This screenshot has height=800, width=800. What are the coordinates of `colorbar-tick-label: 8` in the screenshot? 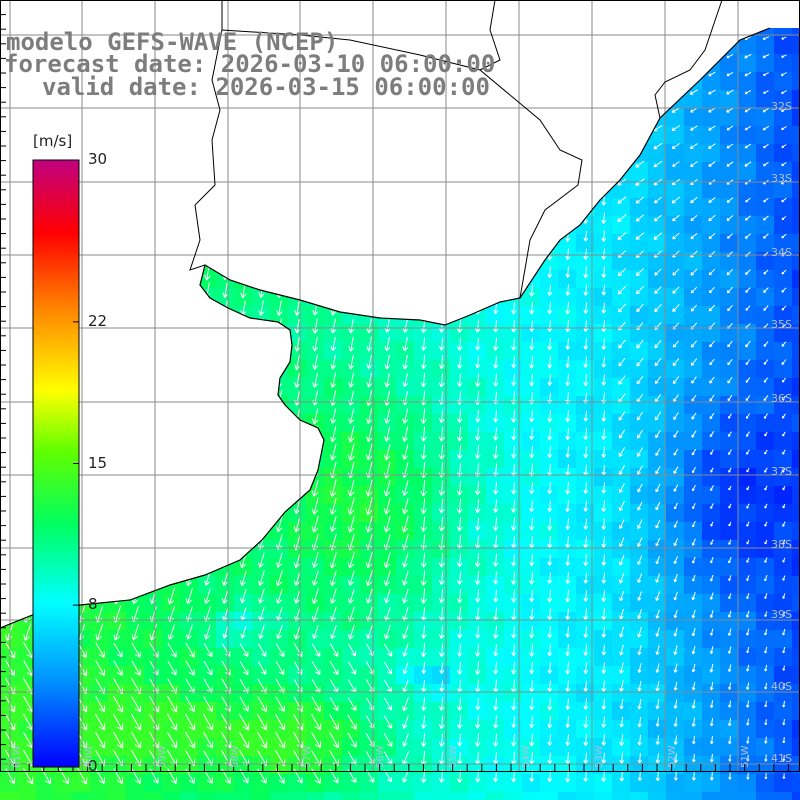 It's located at (93, 604).